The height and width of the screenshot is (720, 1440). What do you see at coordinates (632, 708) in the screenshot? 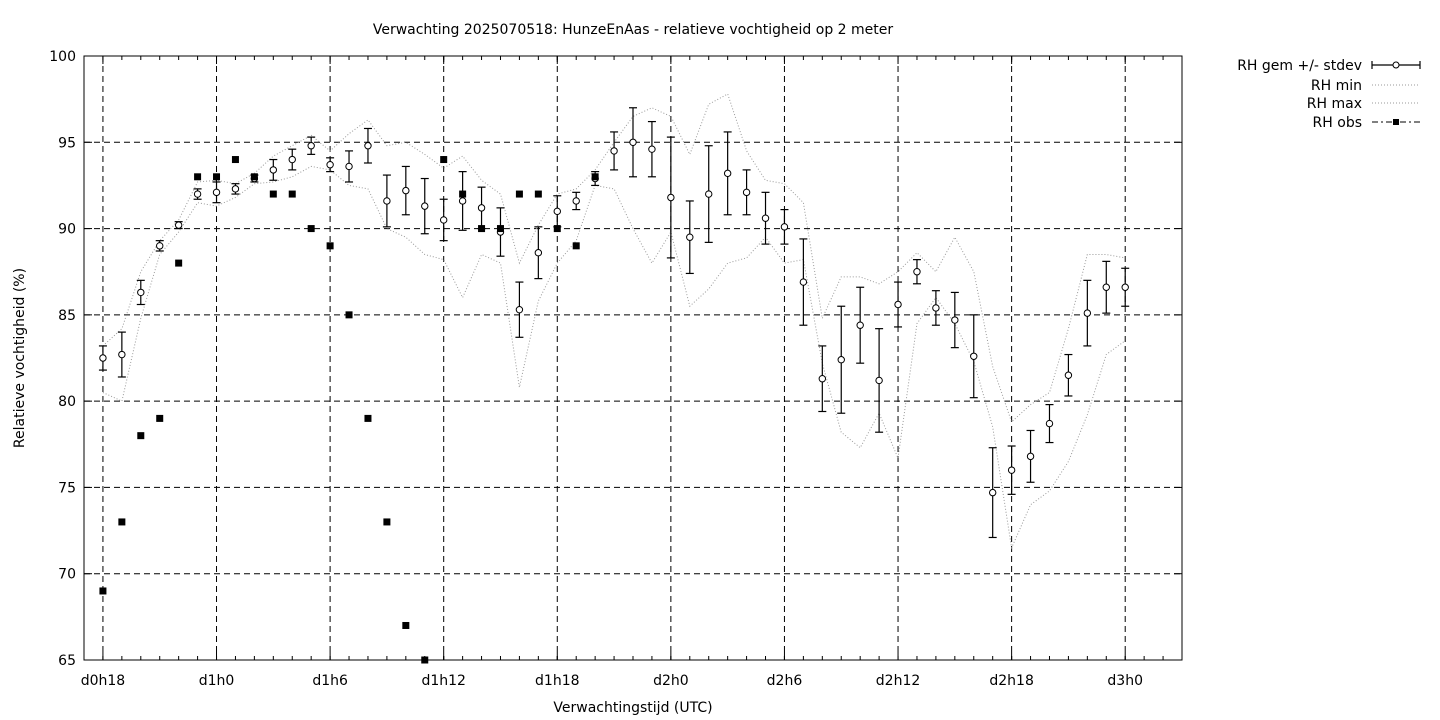
I see `x-axis-label: Verwachtingstijd (UTC)` at bounding box center [632, 708].